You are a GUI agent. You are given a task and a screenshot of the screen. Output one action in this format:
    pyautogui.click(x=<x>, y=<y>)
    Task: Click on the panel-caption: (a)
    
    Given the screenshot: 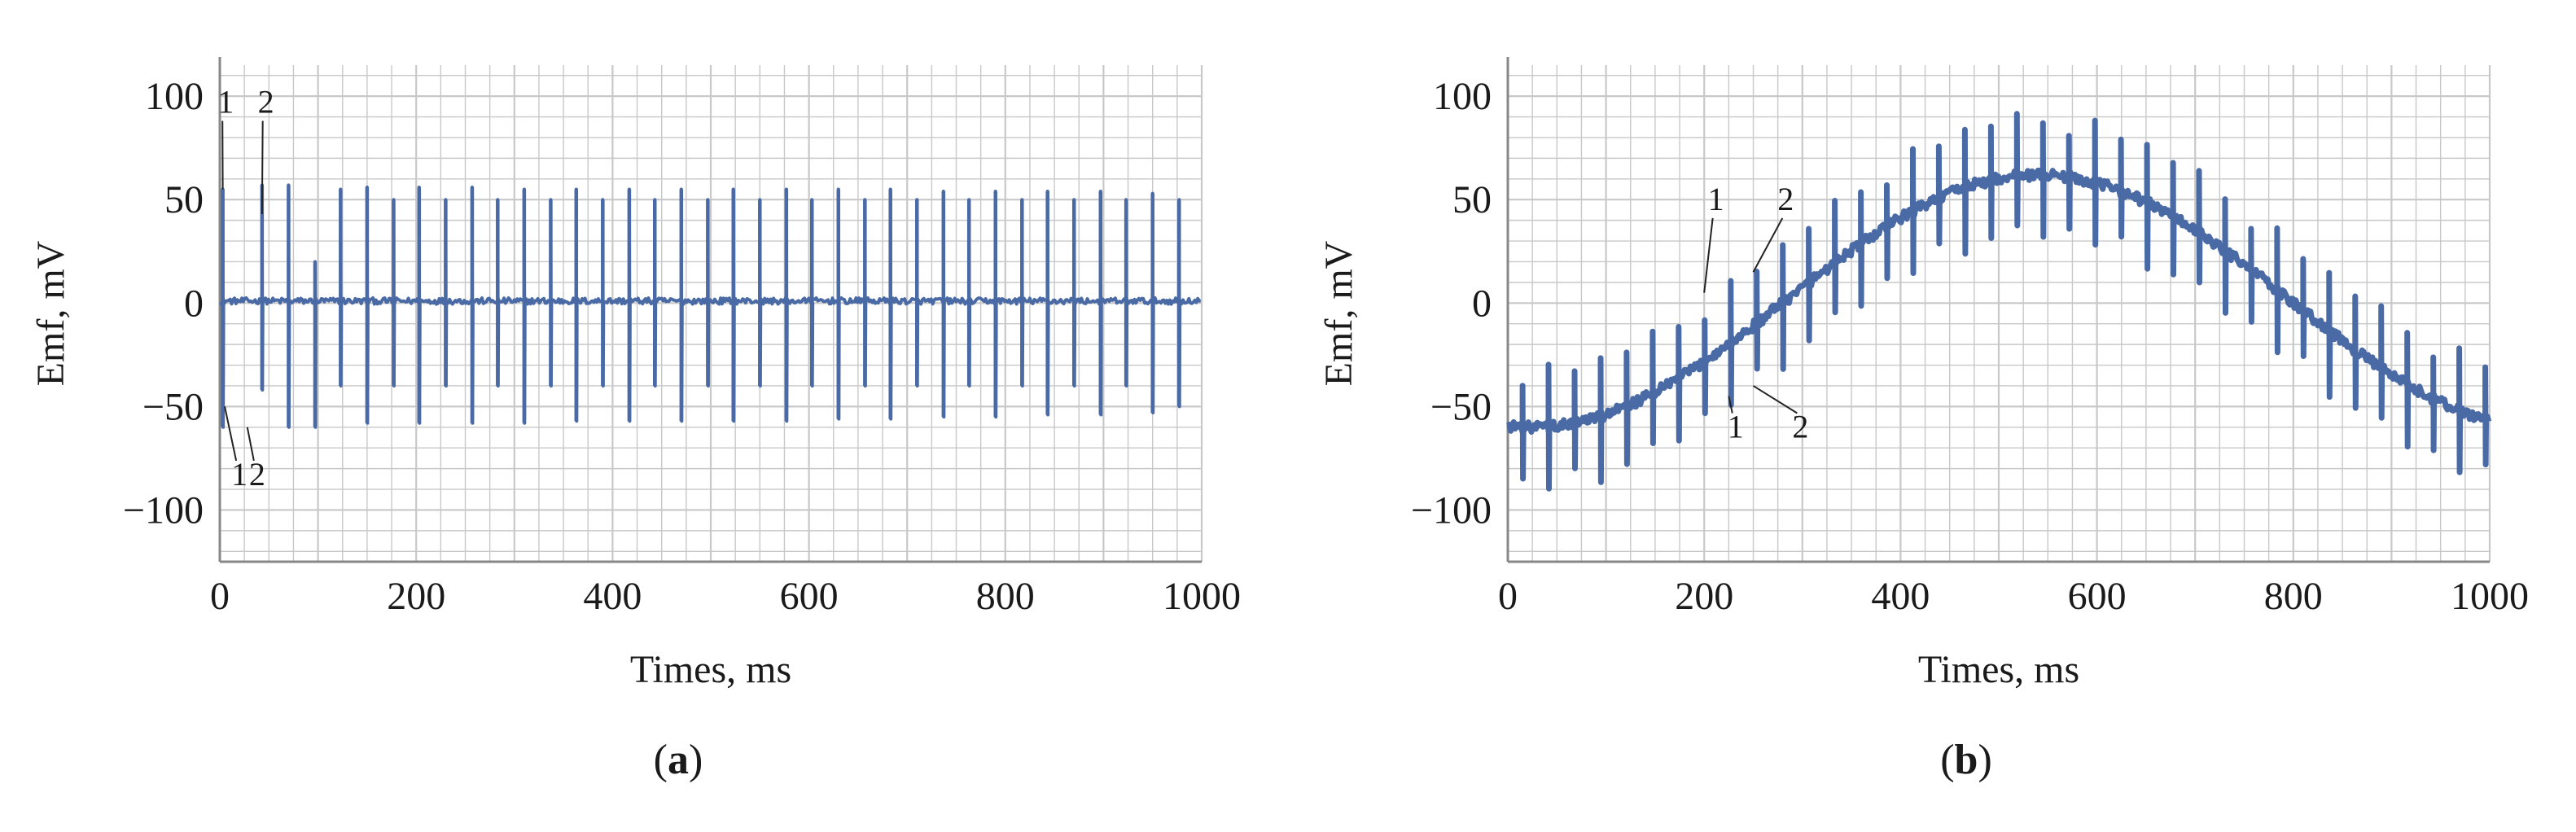 What is the action you would take?
    pyautogui.click(x=678, y=760)
    